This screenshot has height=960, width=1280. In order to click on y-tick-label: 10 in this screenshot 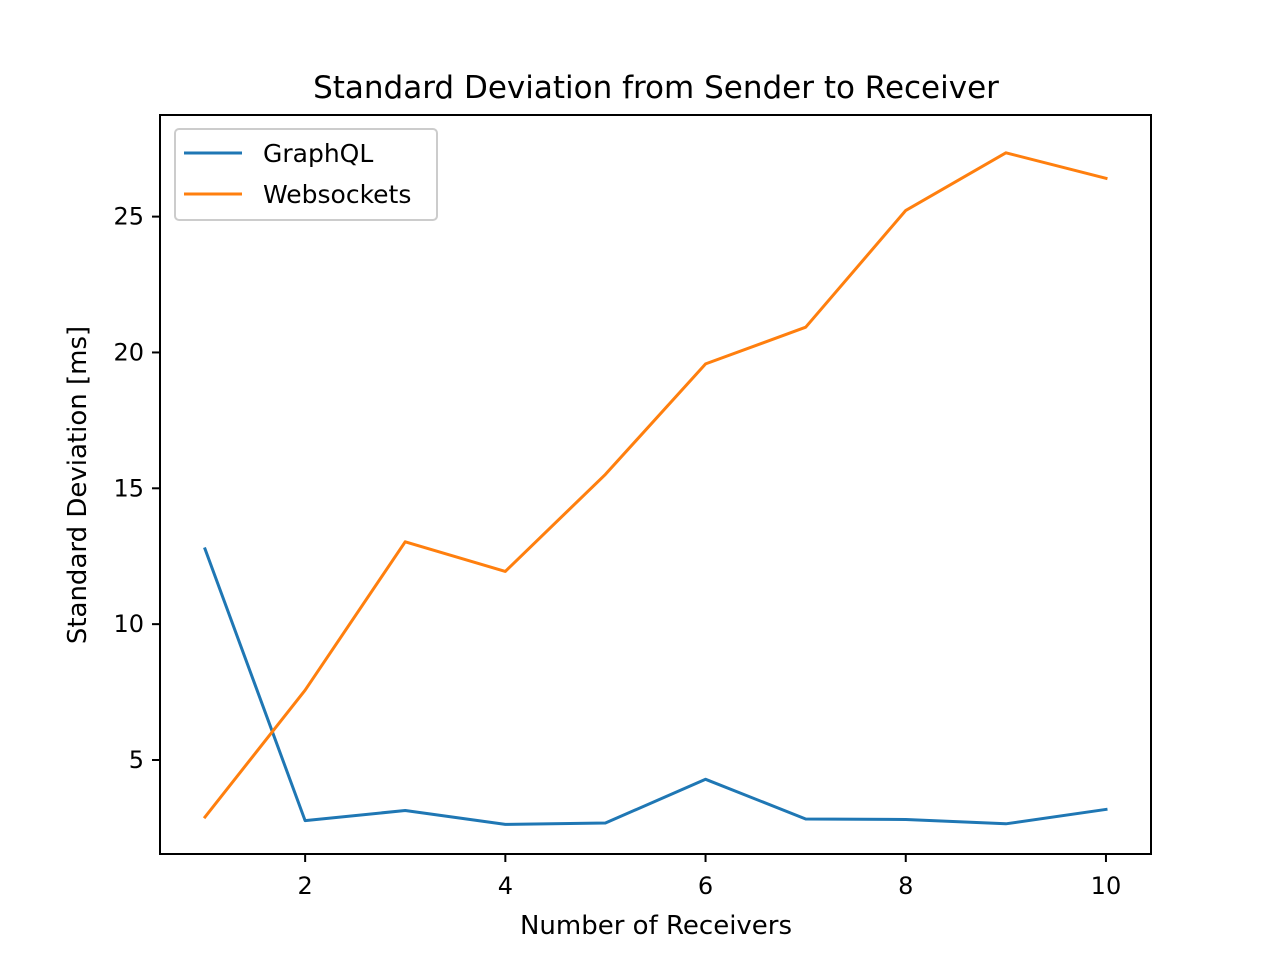, I will do `click(128, 624)`.